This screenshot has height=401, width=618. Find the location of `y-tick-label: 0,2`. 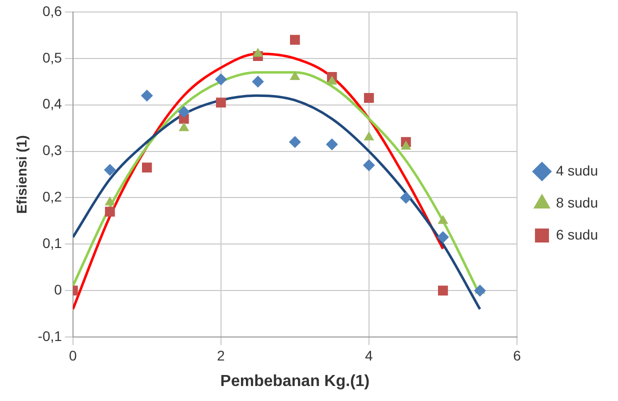

y-tick-label: 0,2 is located at coordinates (52, 196).